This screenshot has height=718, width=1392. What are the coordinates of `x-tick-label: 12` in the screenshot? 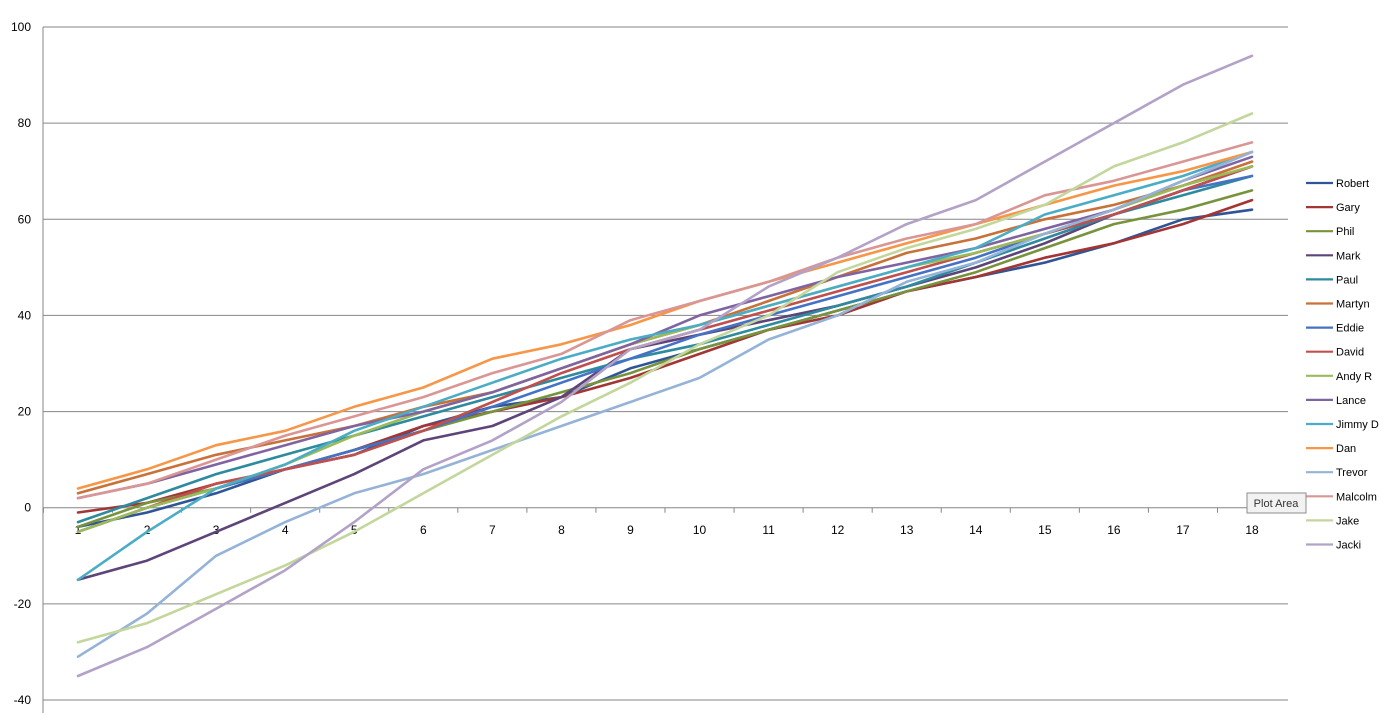 It's located at (838, 530).